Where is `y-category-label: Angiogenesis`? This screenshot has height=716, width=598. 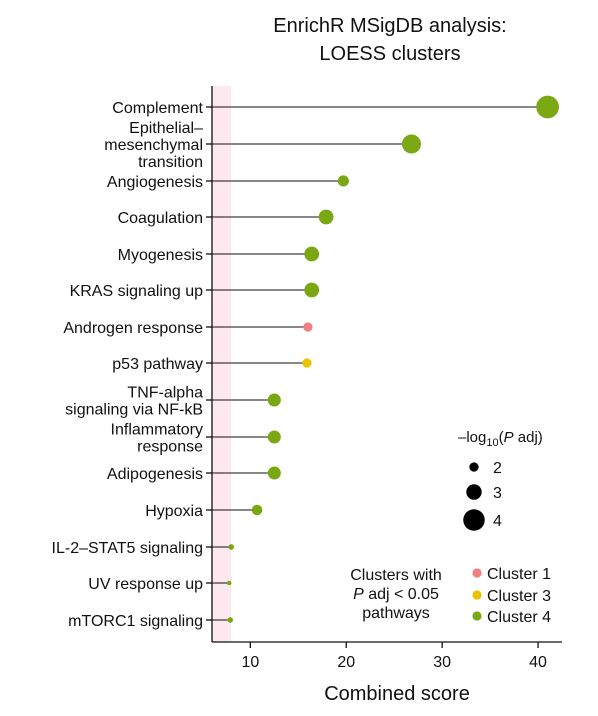
y-category-label: Angiogenesis is located at coordinates (155, 182).